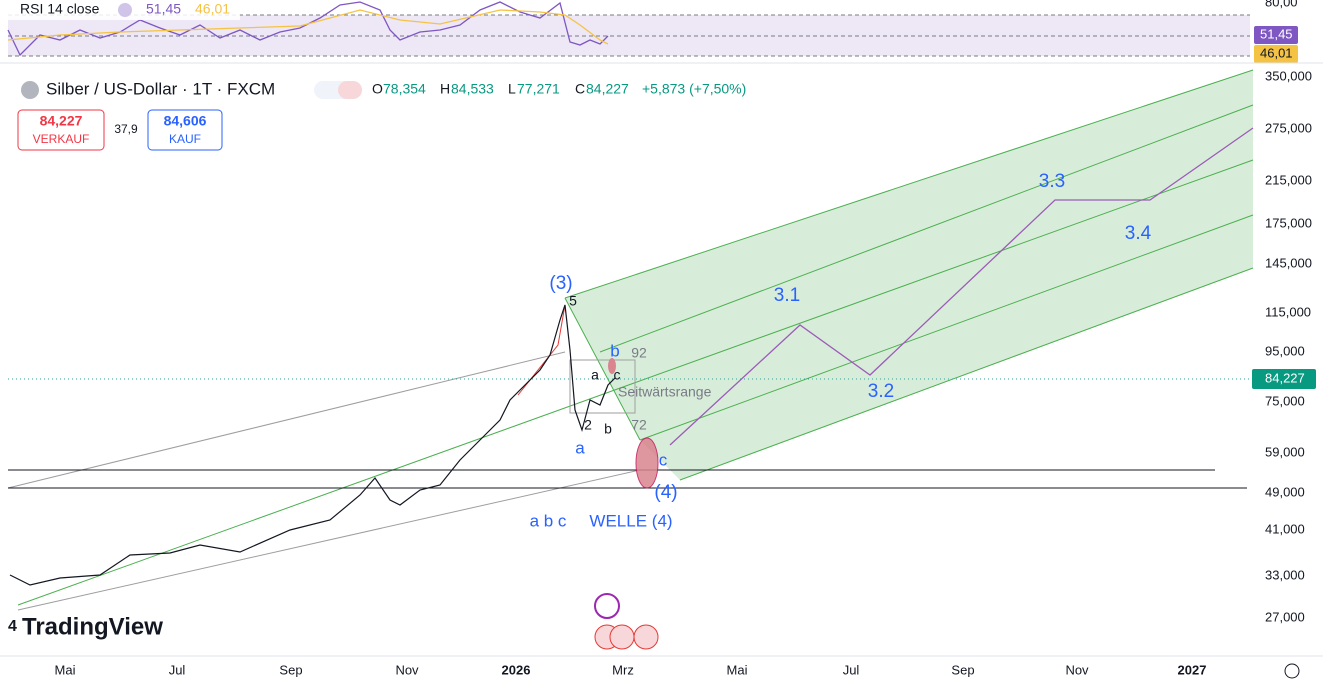 The width and height of the screenshot is (1323, 688). I want to click on rsi-average: 46,01, so click(212, 9).